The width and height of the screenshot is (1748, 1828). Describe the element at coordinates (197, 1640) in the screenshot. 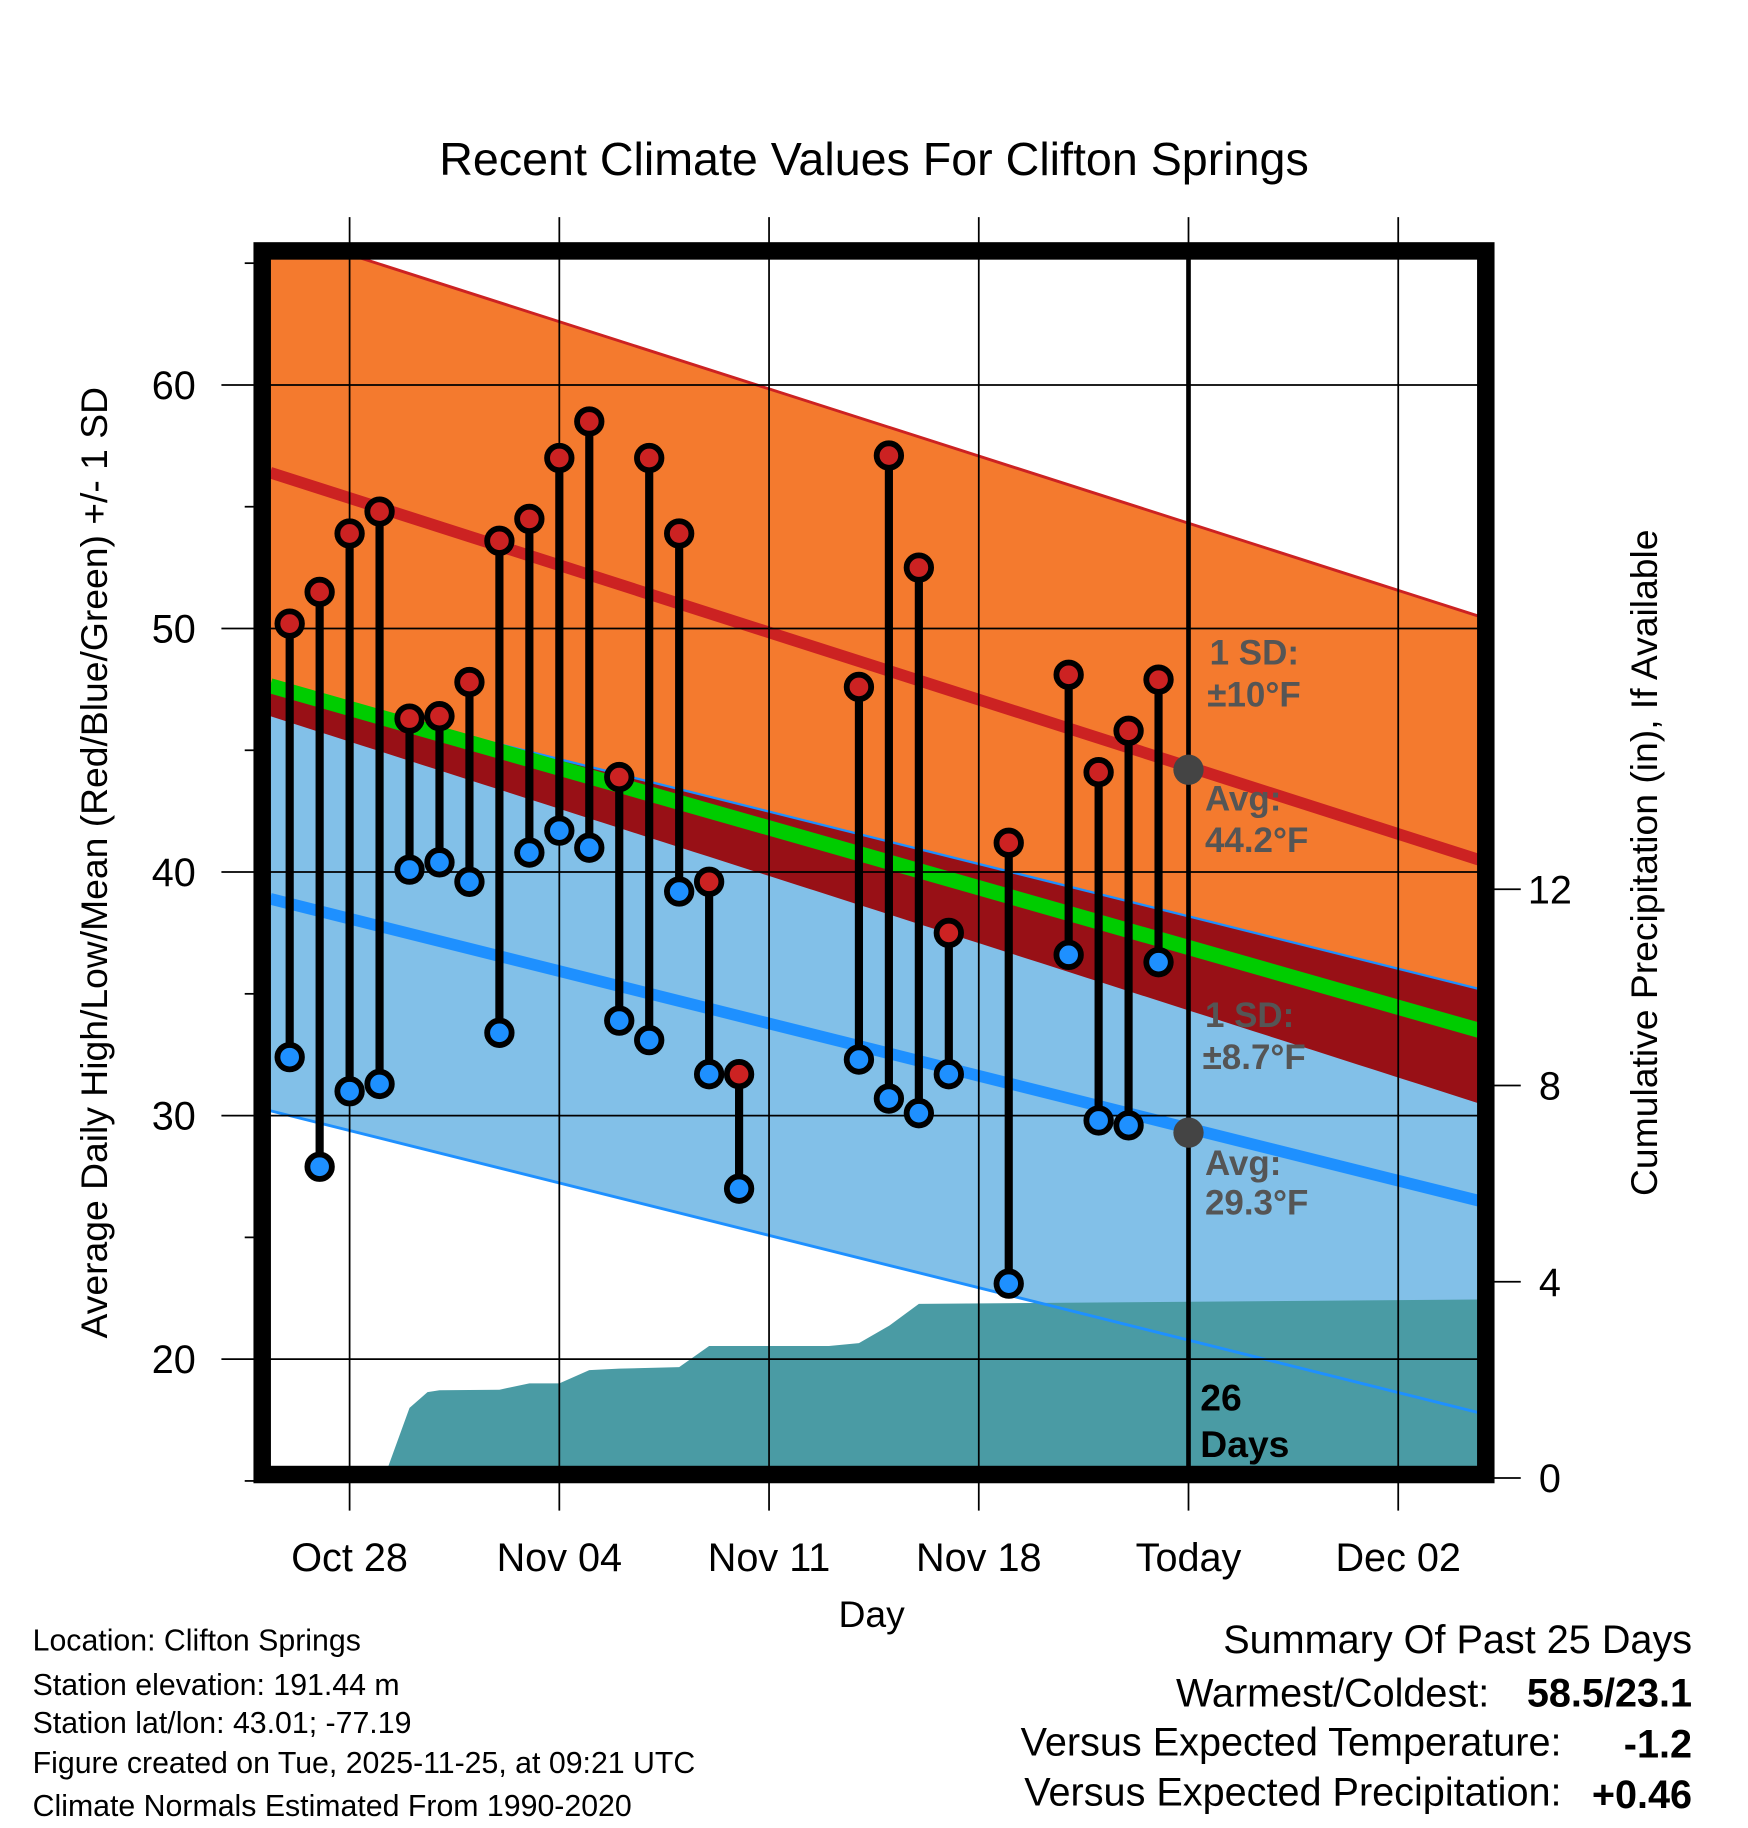

I see `footer-location: Location: Clifton Springs` at that location.